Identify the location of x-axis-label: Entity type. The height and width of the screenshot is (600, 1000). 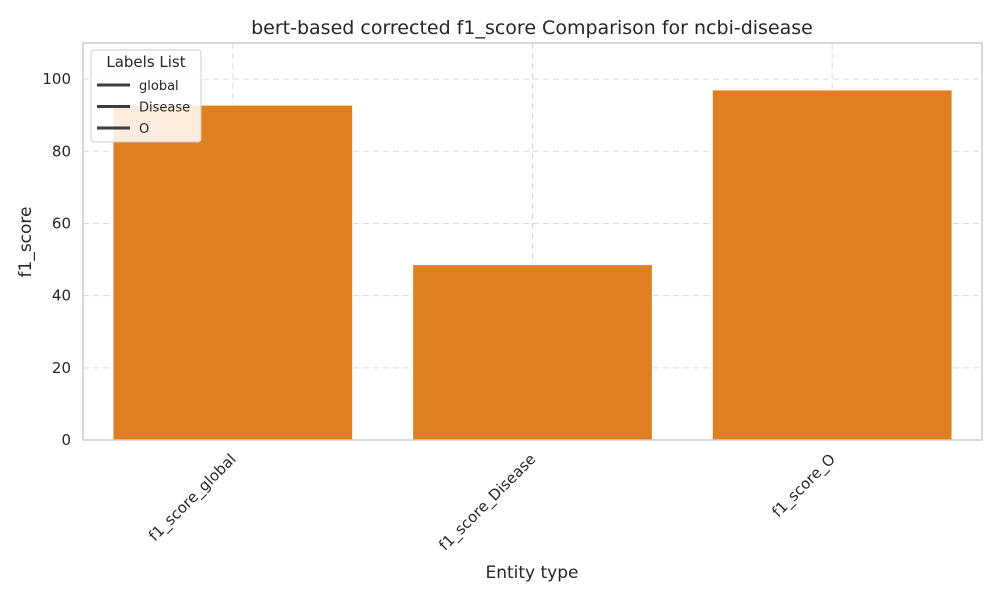
(531, 573).